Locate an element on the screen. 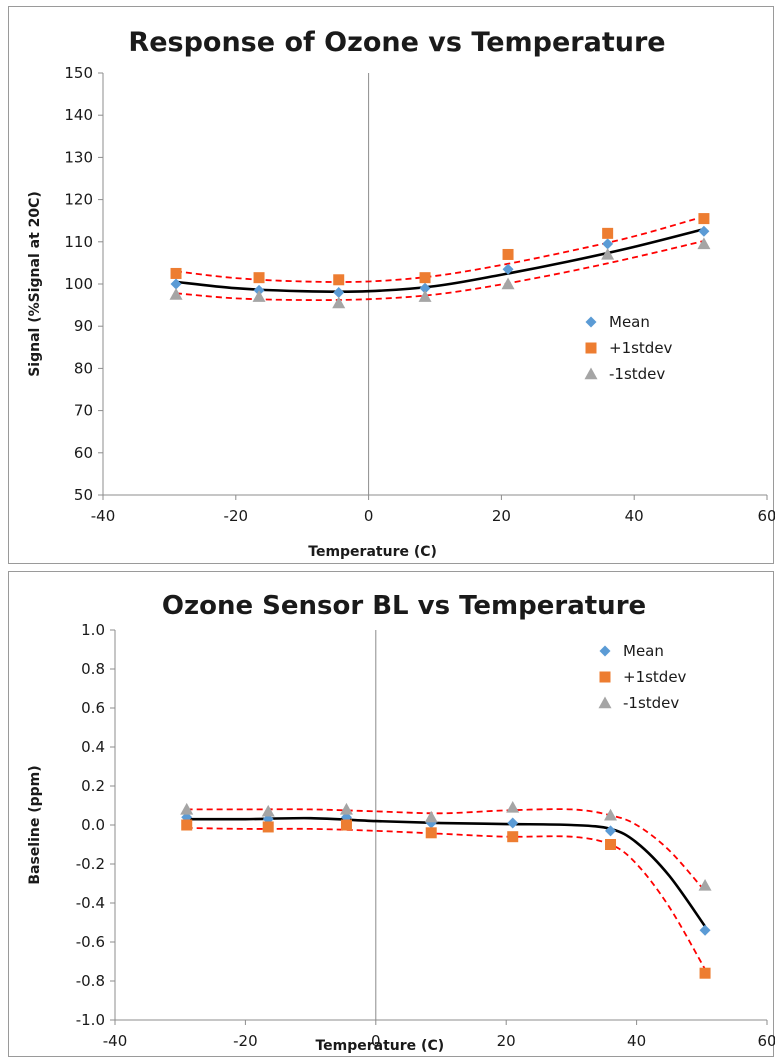 The height and width of the screenshot is (1059, 780). y-tick-label: 100 is located at coordinates (78, 284).